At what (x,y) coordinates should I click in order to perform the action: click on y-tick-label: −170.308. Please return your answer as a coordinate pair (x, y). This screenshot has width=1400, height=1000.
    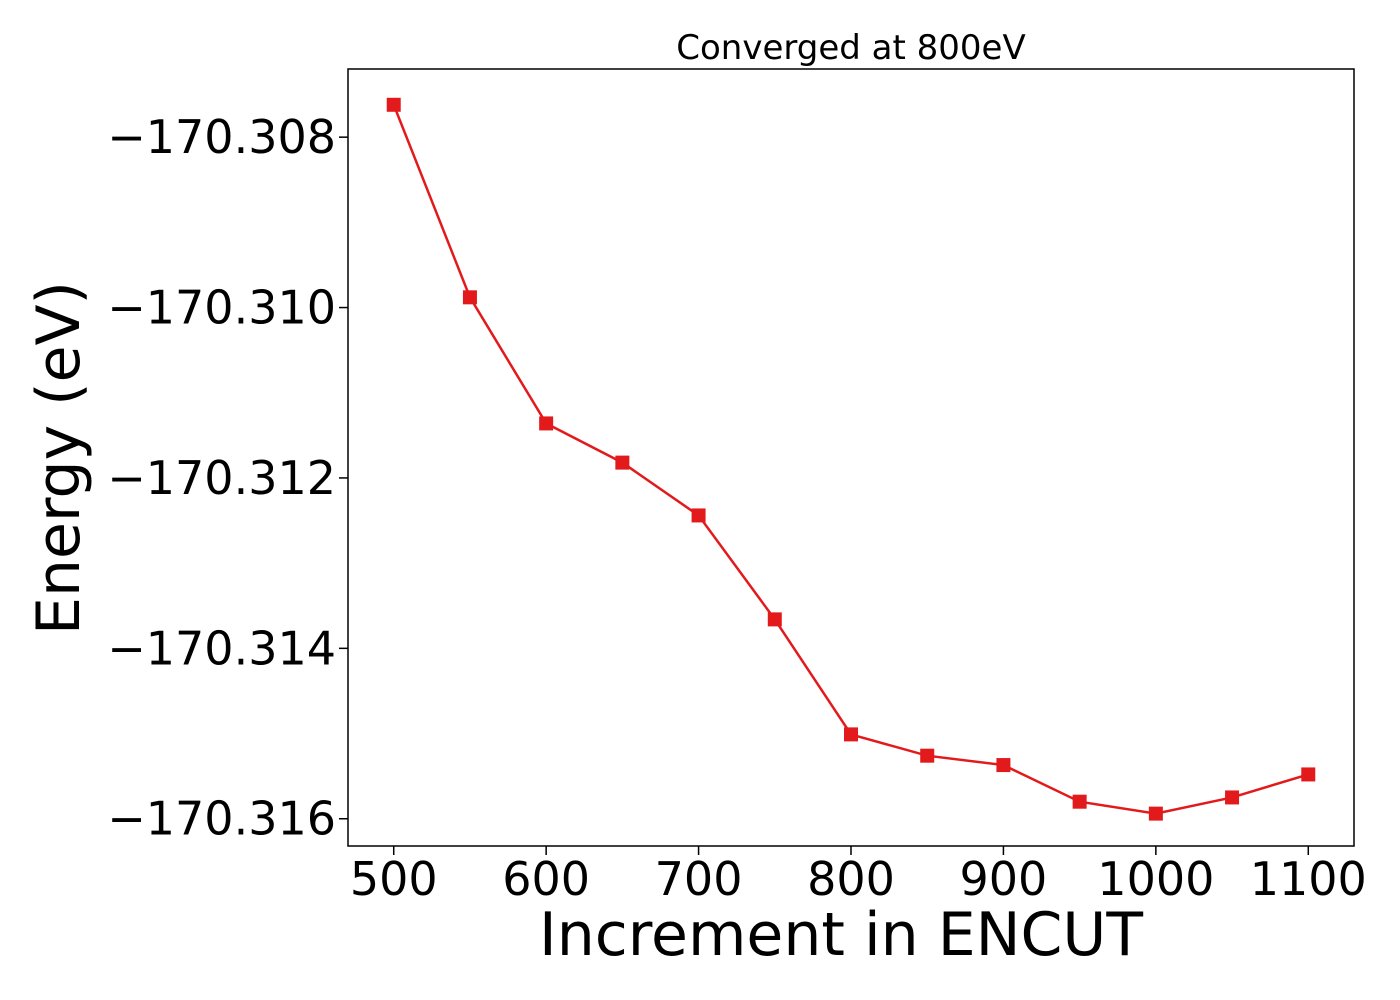
    Looking at the image, I should click on (221, 137).